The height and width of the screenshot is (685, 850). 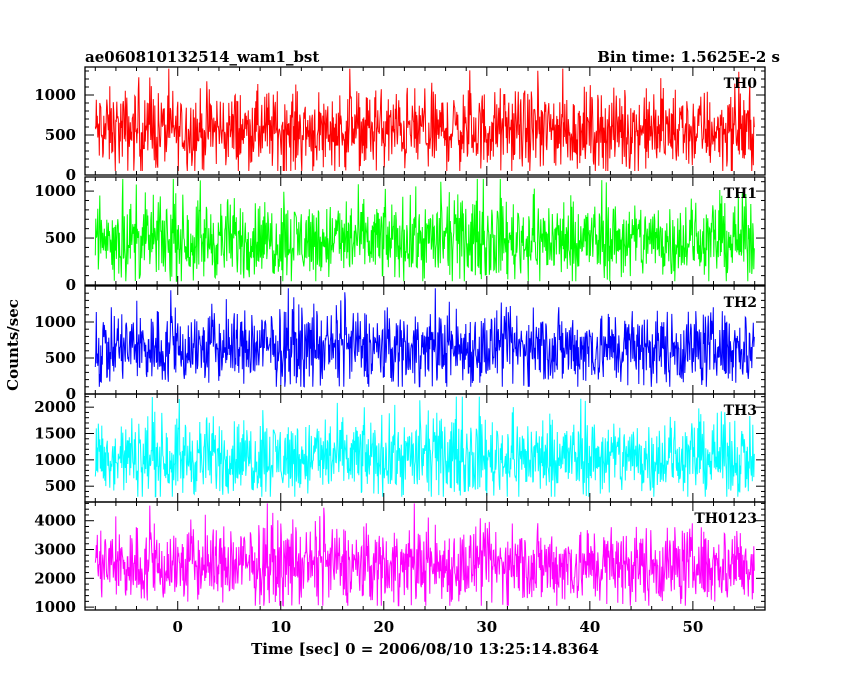 I want to click on series-line-th3, so click(x=424, y=447).